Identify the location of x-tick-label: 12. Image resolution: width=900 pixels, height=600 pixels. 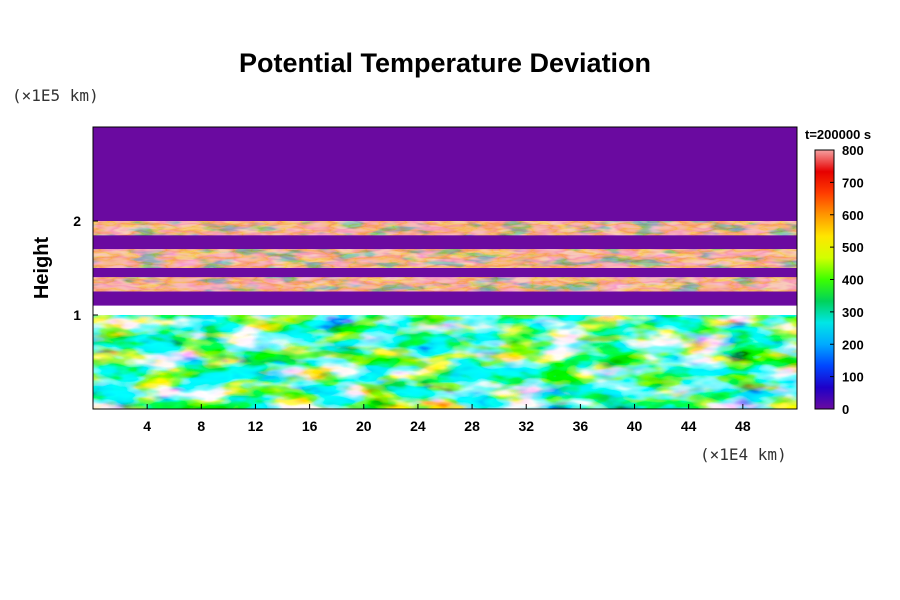
(256, 426).